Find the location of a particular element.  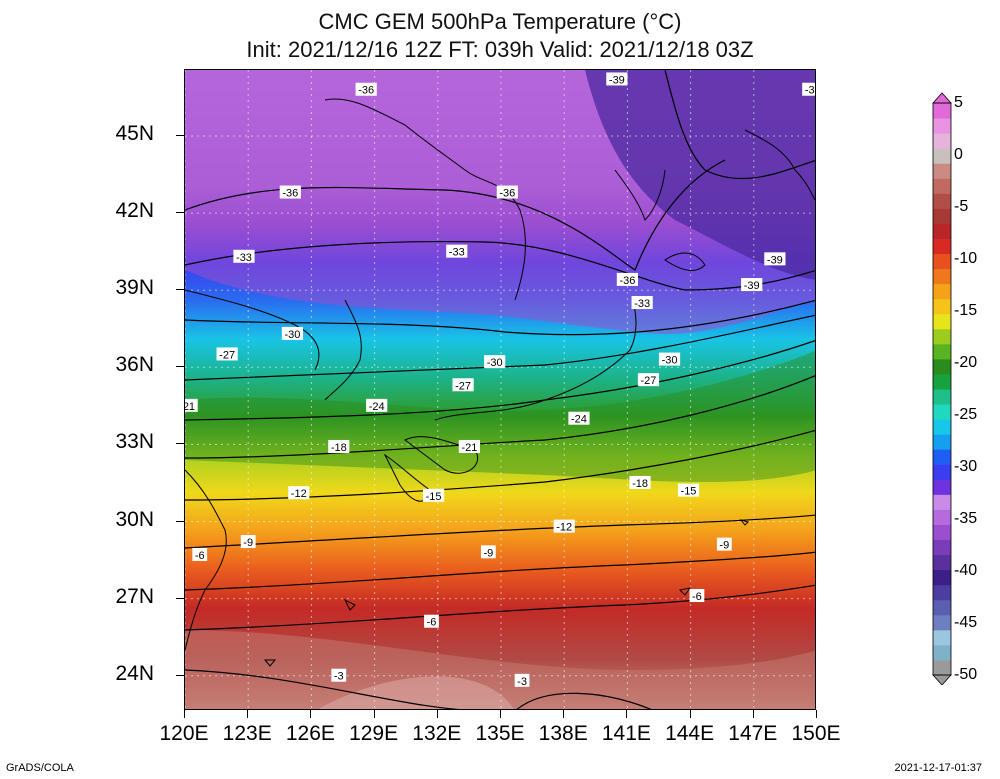

contour-label: -9 is located at coordinates (724, 544).